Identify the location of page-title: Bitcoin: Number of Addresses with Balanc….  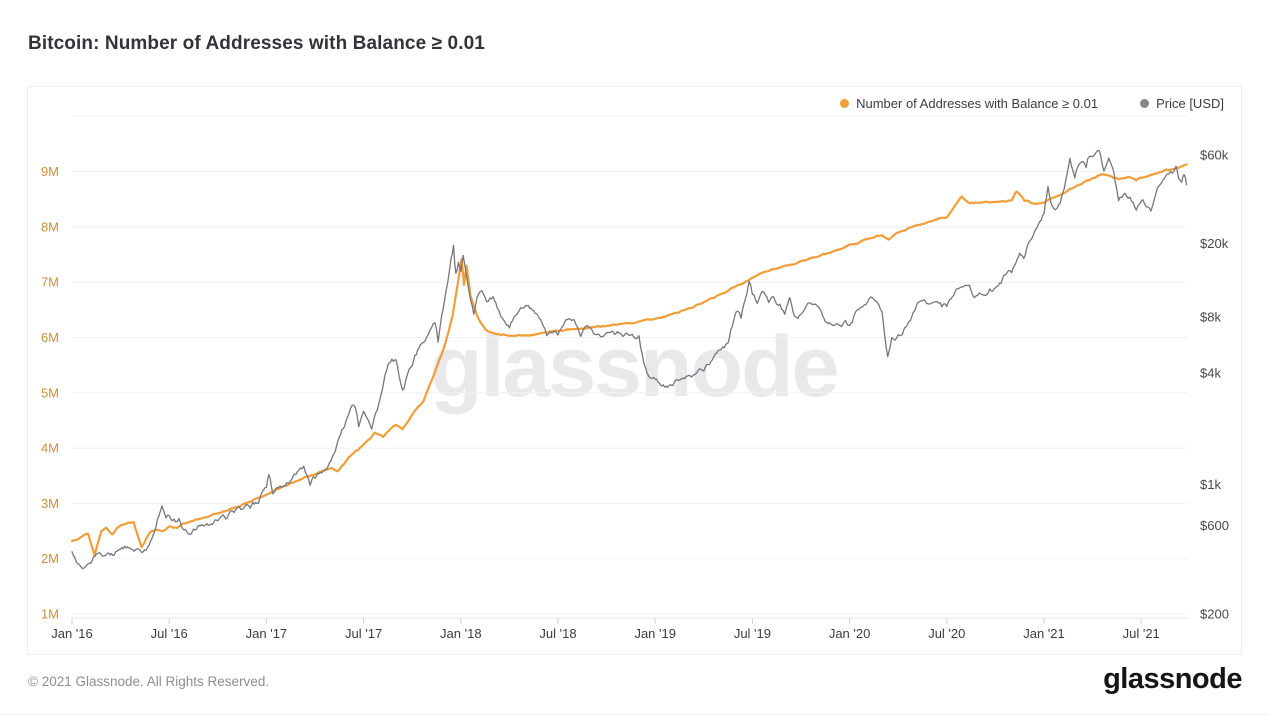
(256, 43).